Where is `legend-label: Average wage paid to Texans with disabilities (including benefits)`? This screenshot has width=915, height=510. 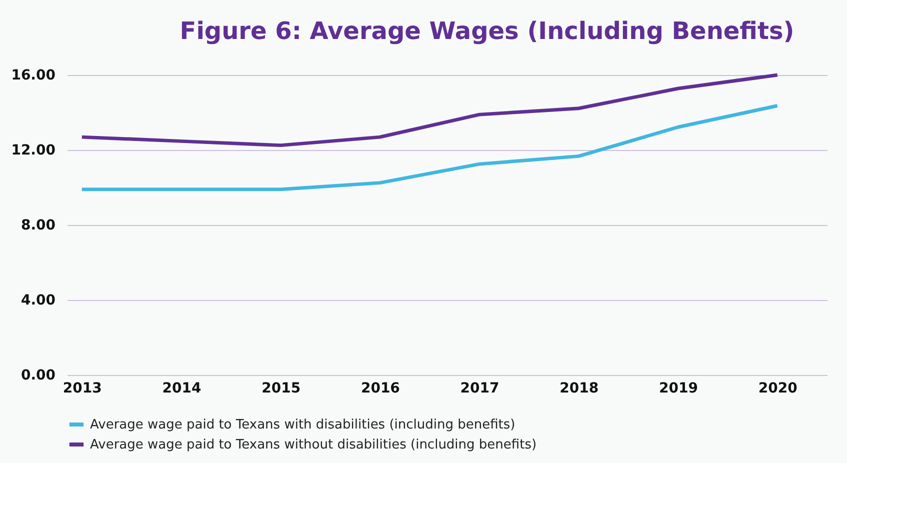 legend-label: Average wage paid to Texans with disabilities (including benefits) is located at coordinates (303, 425).